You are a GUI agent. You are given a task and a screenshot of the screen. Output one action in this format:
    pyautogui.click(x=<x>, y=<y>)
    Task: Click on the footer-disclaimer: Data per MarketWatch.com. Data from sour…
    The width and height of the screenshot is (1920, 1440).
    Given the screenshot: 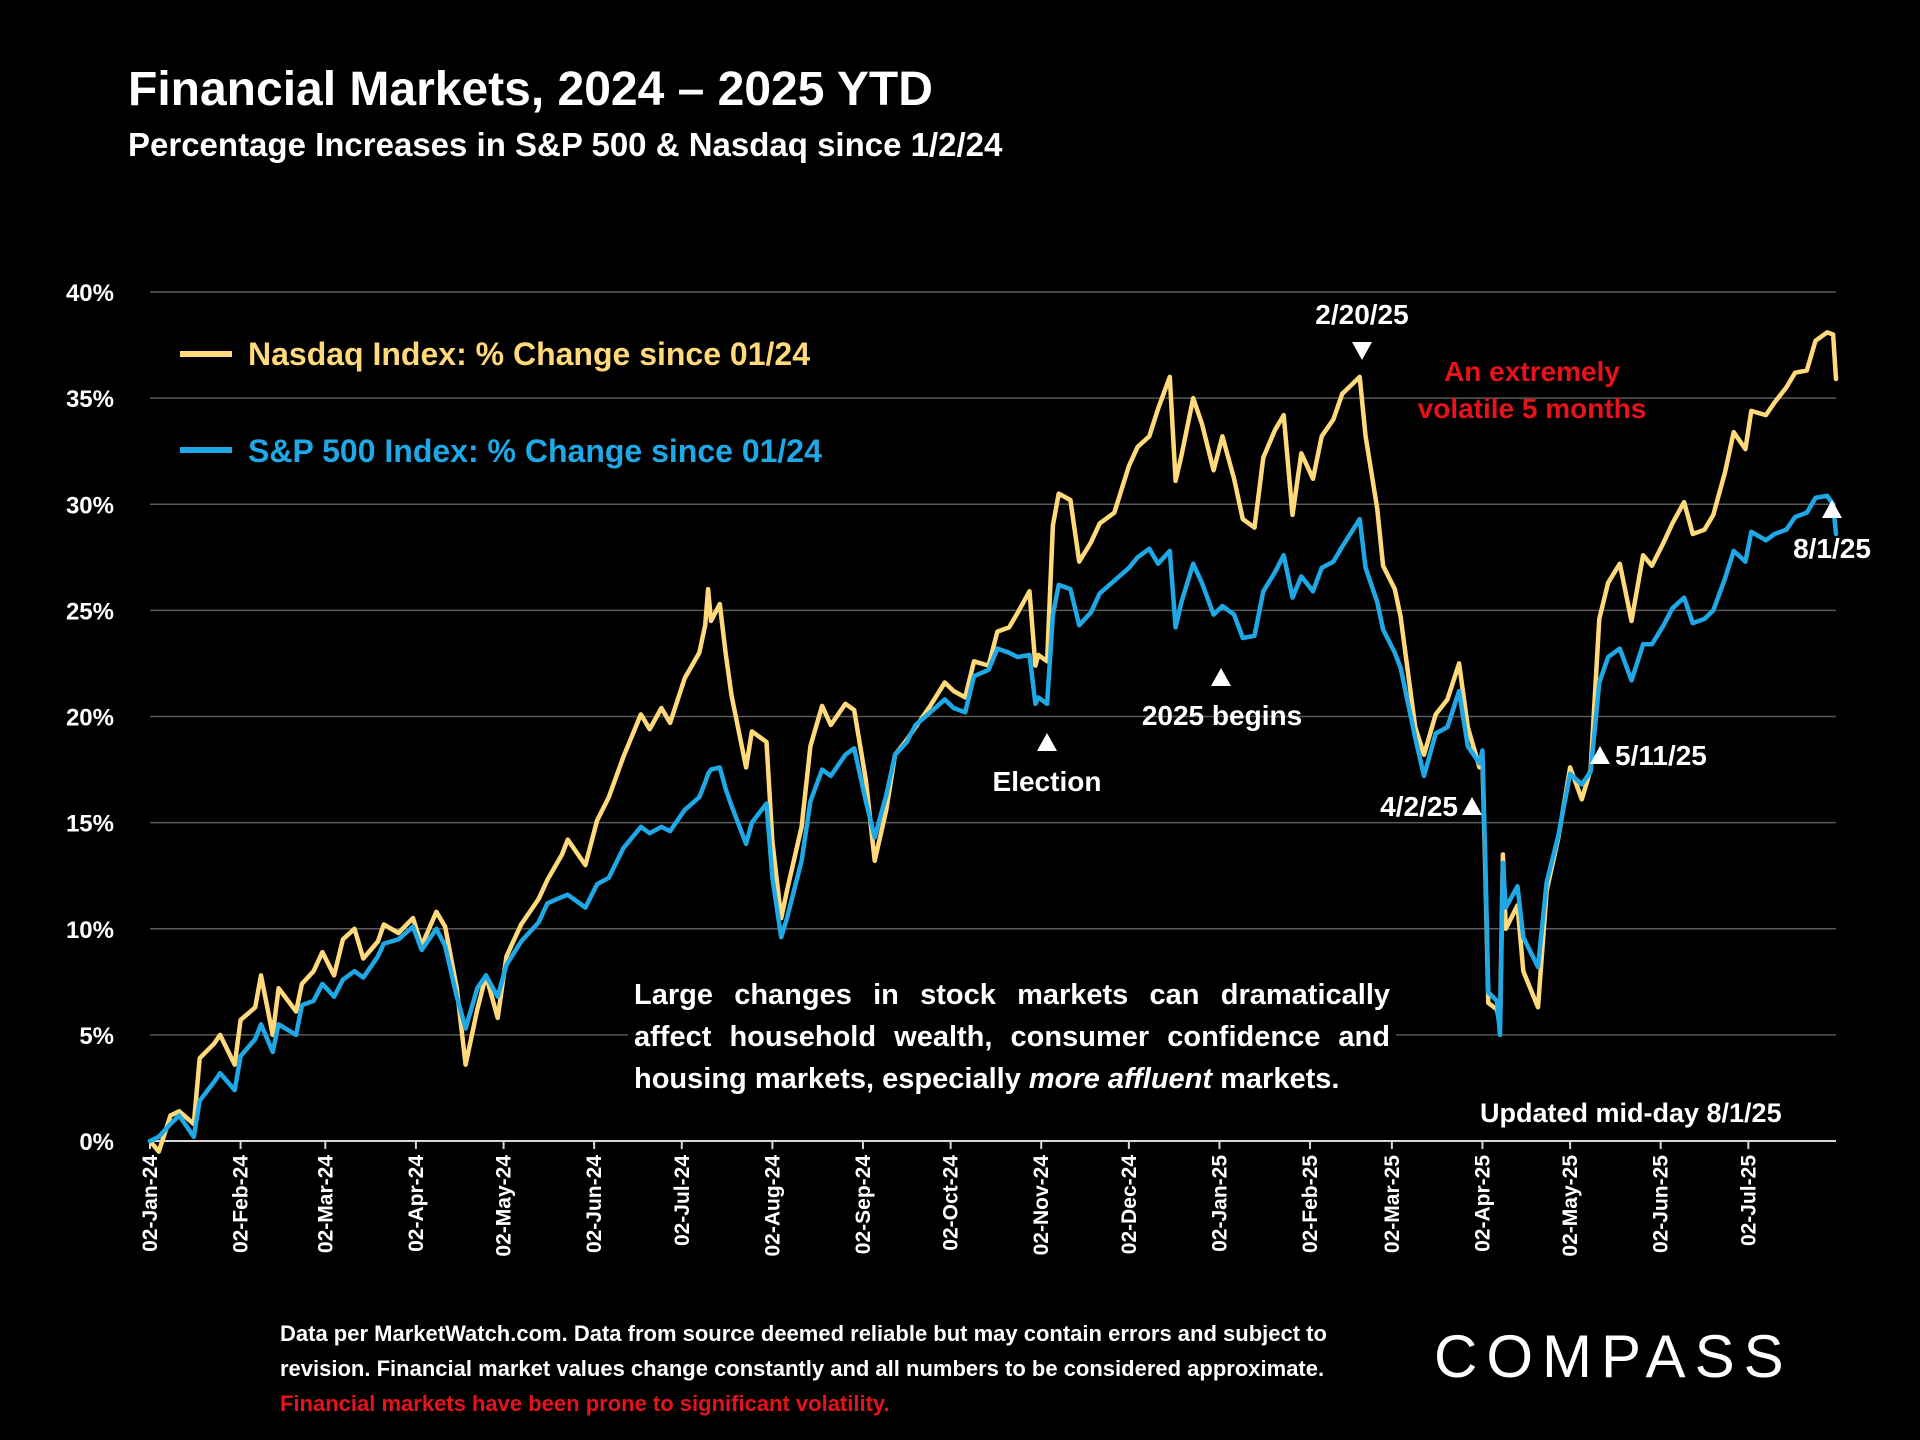 What is the action you would take?
    pyautogui.click(x=835, y=1368)
    